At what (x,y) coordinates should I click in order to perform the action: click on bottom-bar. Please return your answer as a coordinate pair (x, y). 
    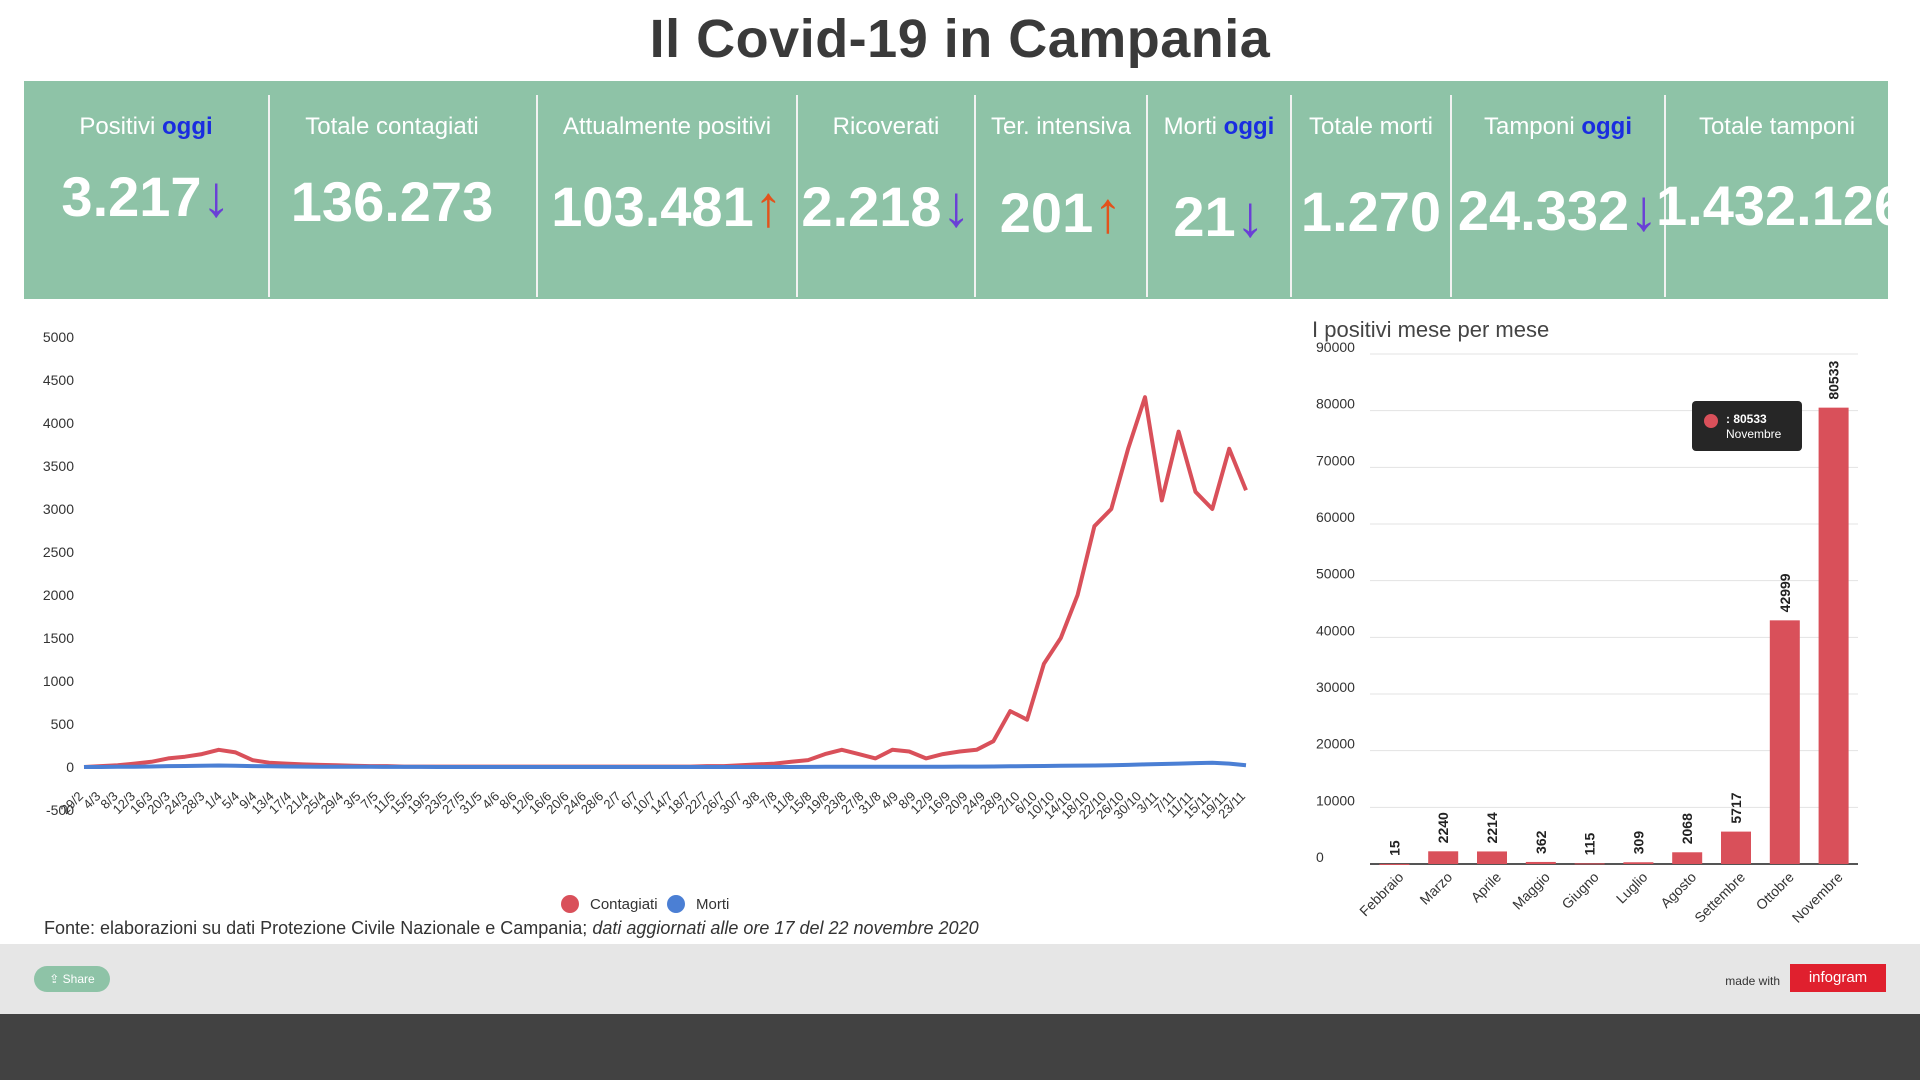
    Looking at the image, I should click on (960, 1047).